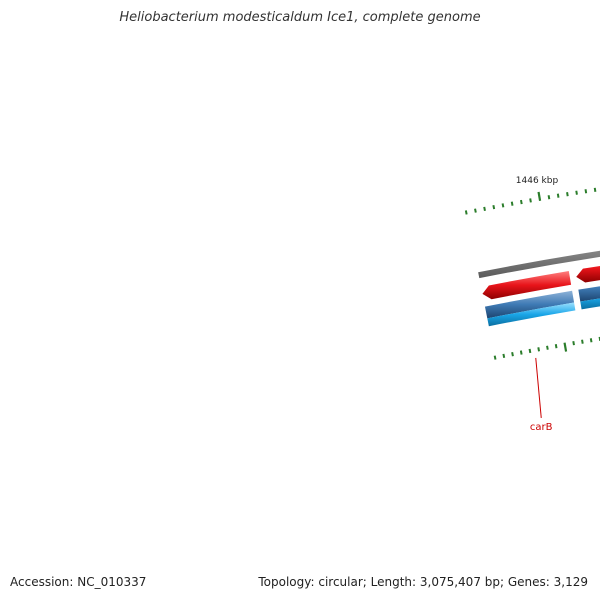 The image size is (600, 600). What do you see at coordinates (538, 388) in the screenshot?
I see `gene-leader-line` at bounding box center [538, 388].